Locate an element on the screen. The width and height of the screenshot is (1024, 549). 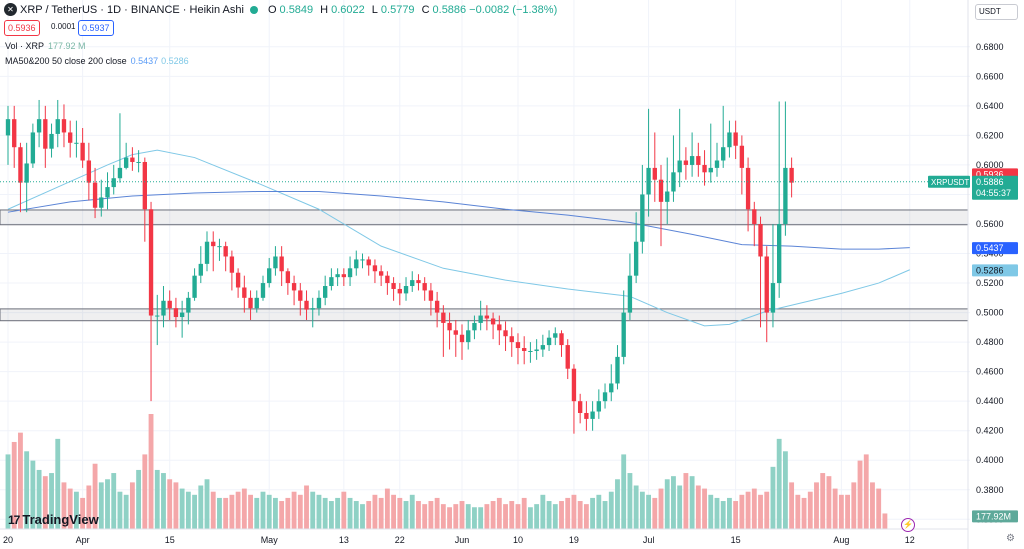
time-tick-label: 15 is located at coordinates (736, 540).